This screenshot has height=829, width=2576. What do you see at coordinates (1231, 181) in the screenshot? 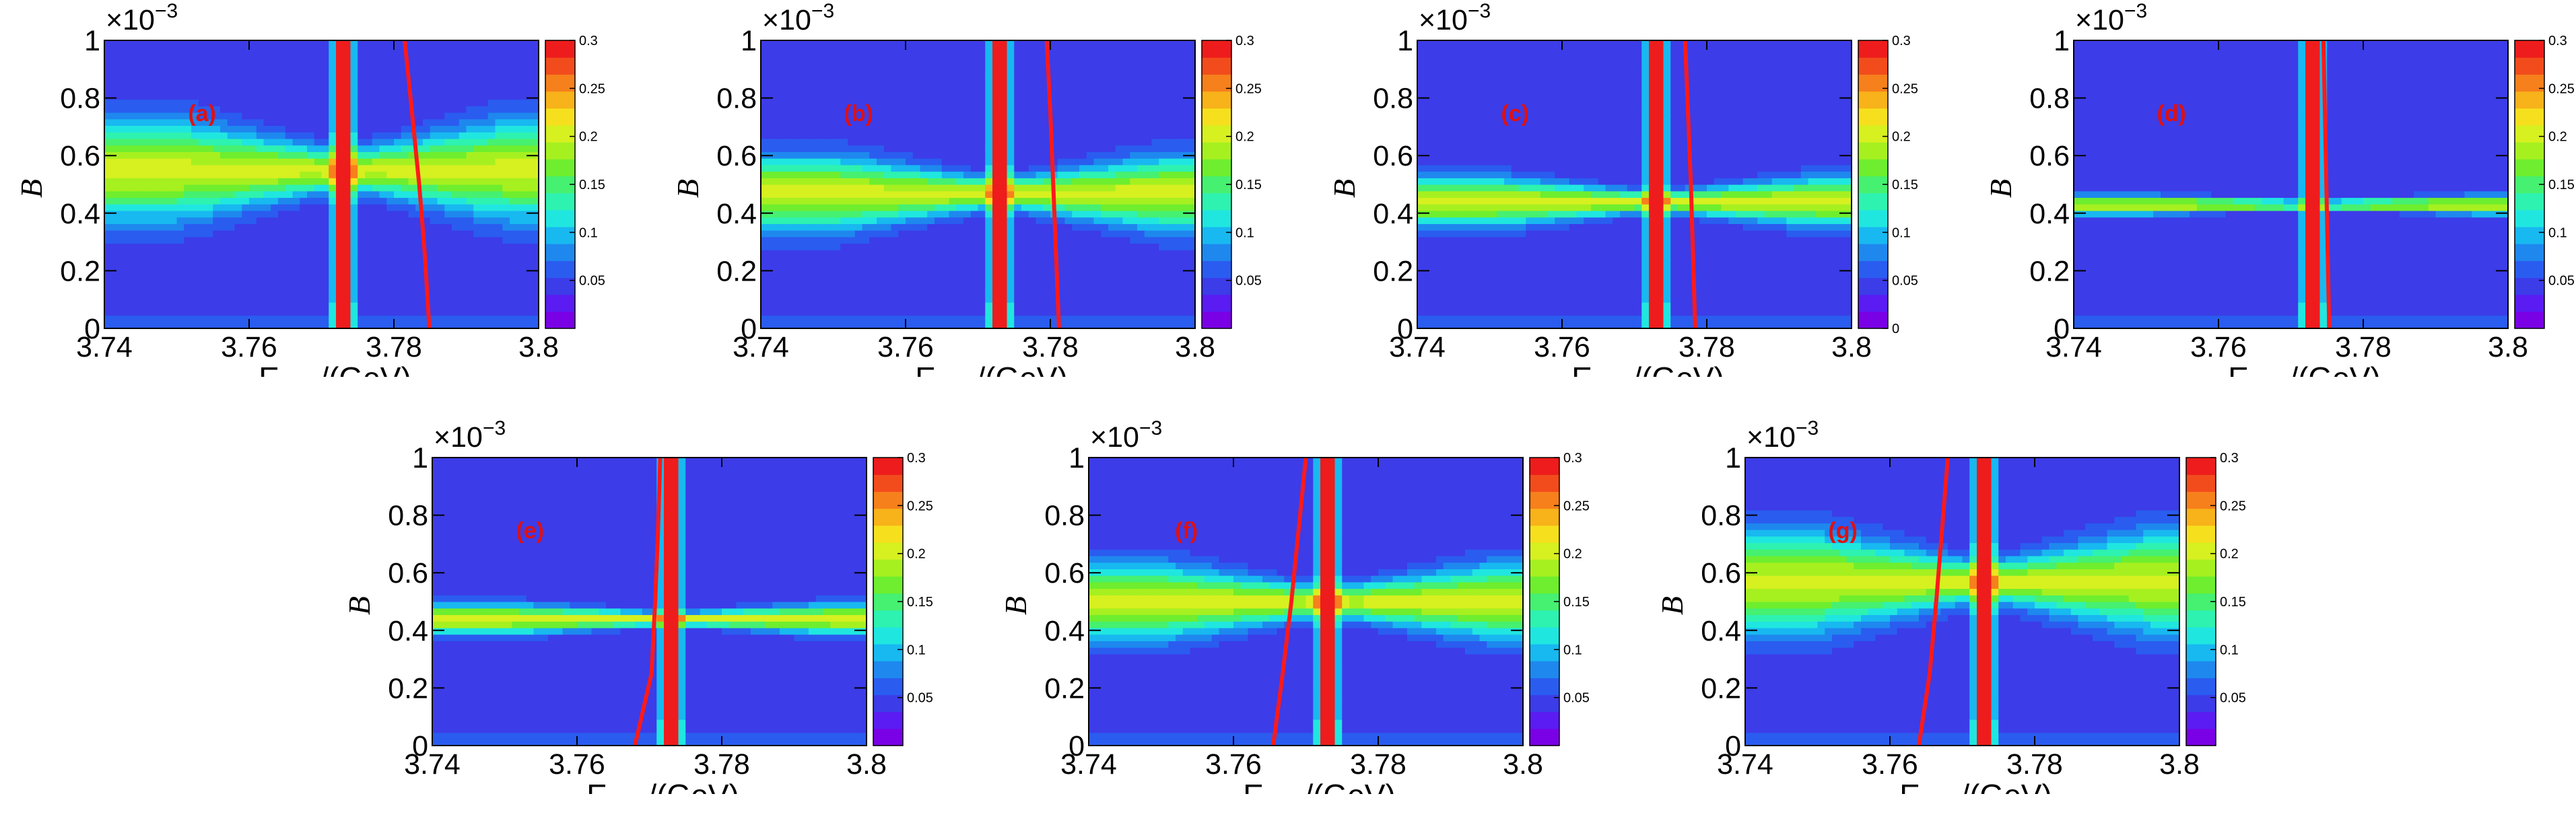
I see `colorbar-b: 0.05 0.1 0.15 0.2 0.25 0.3` at bounding box center [1231, 181].